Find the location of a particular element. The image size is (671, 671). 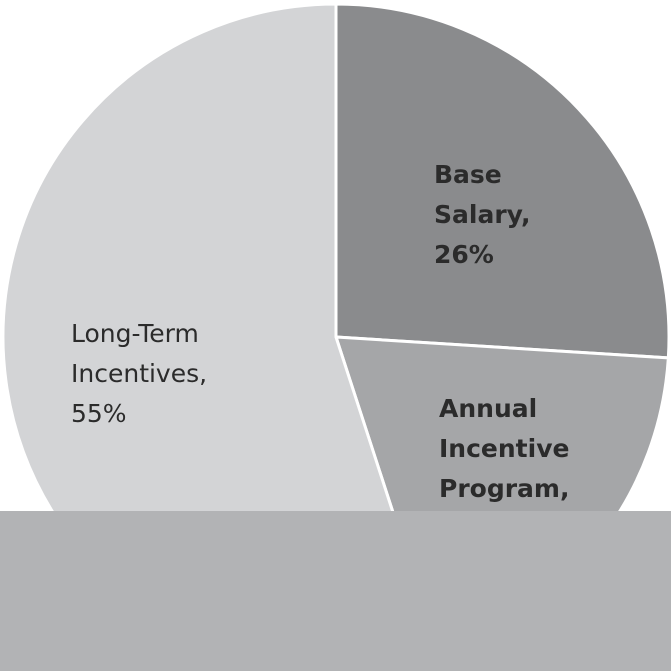

slice-label-line: 55% is located at coordinates (99, 413).